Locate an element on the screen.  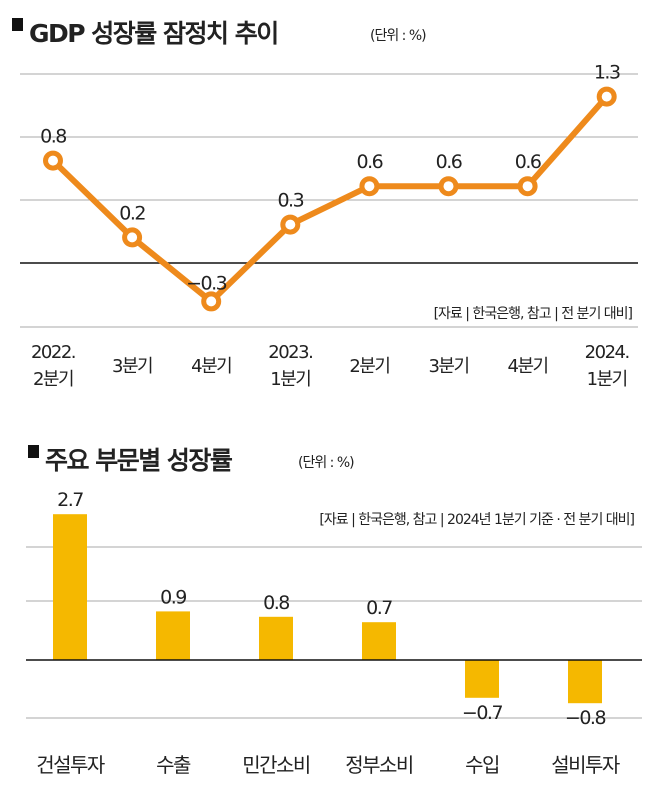
data-label: 0.2 is located at coordinates (132, 213).